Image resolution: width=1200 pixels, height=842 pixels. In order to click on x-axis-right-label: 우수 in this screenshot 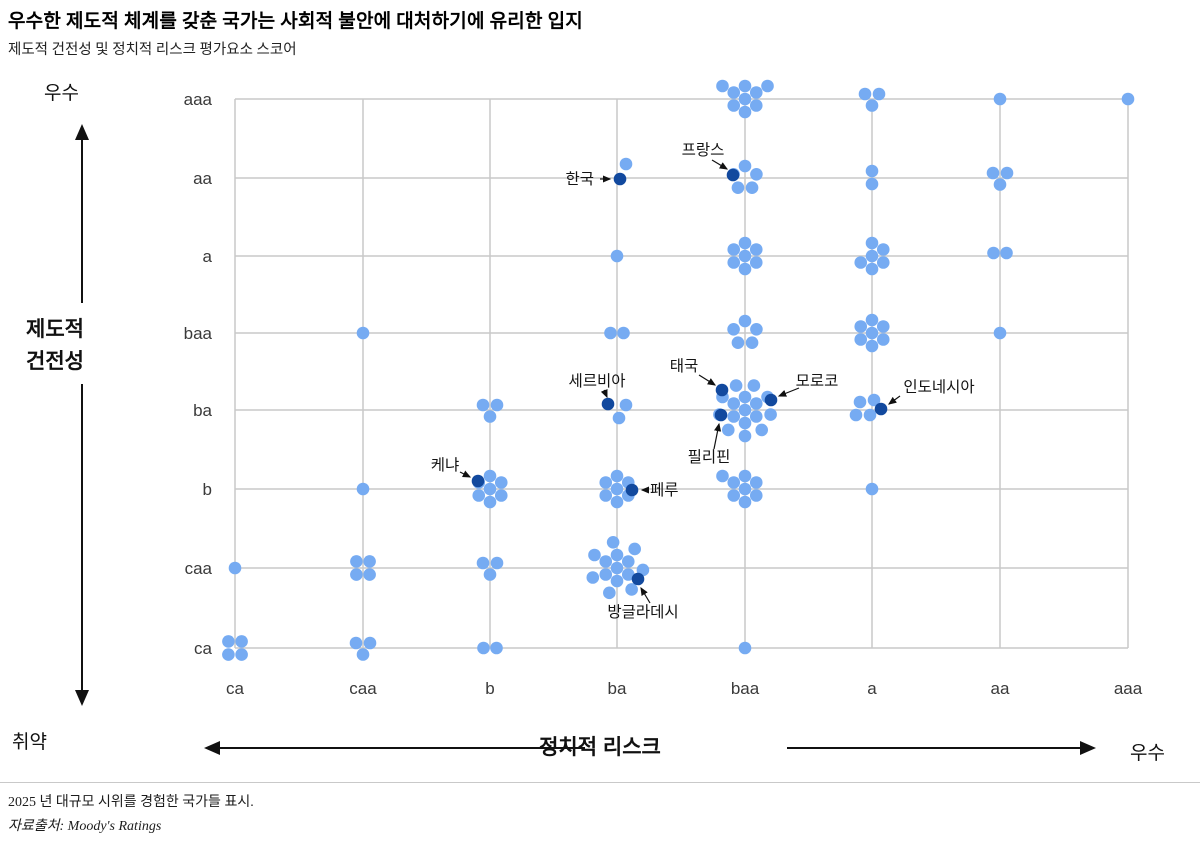, I will do `click(1147, 753)`.